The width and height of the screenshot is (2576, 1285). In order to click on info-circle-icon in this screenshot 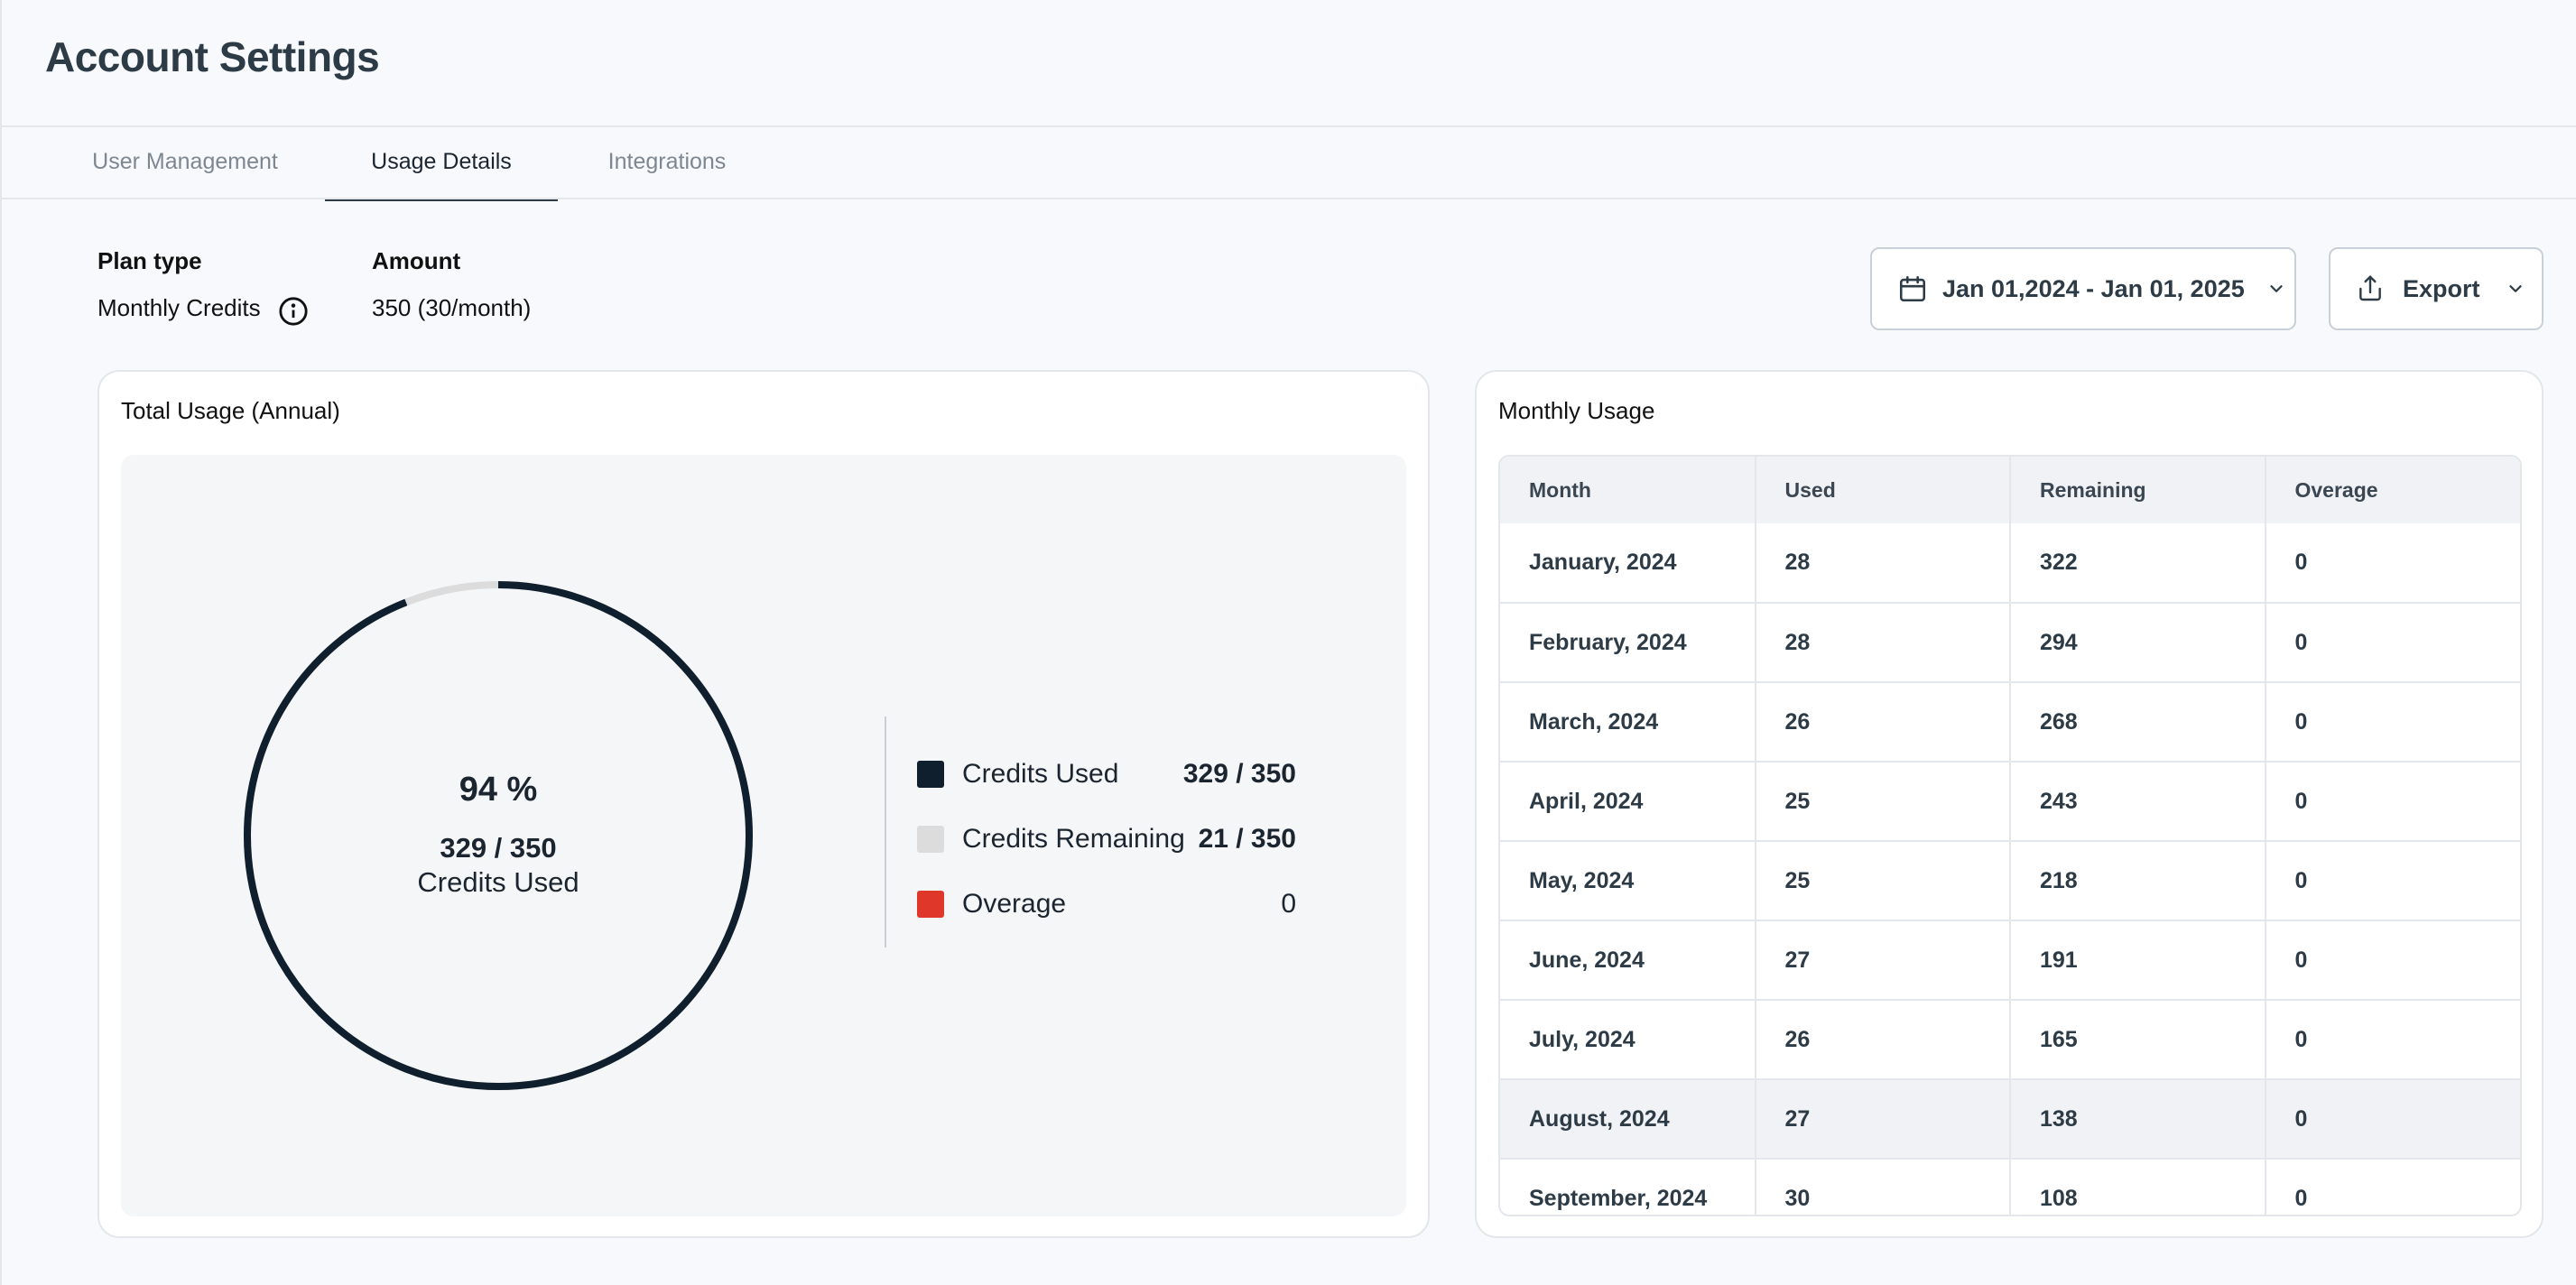, I will do `click(293, 311)`.